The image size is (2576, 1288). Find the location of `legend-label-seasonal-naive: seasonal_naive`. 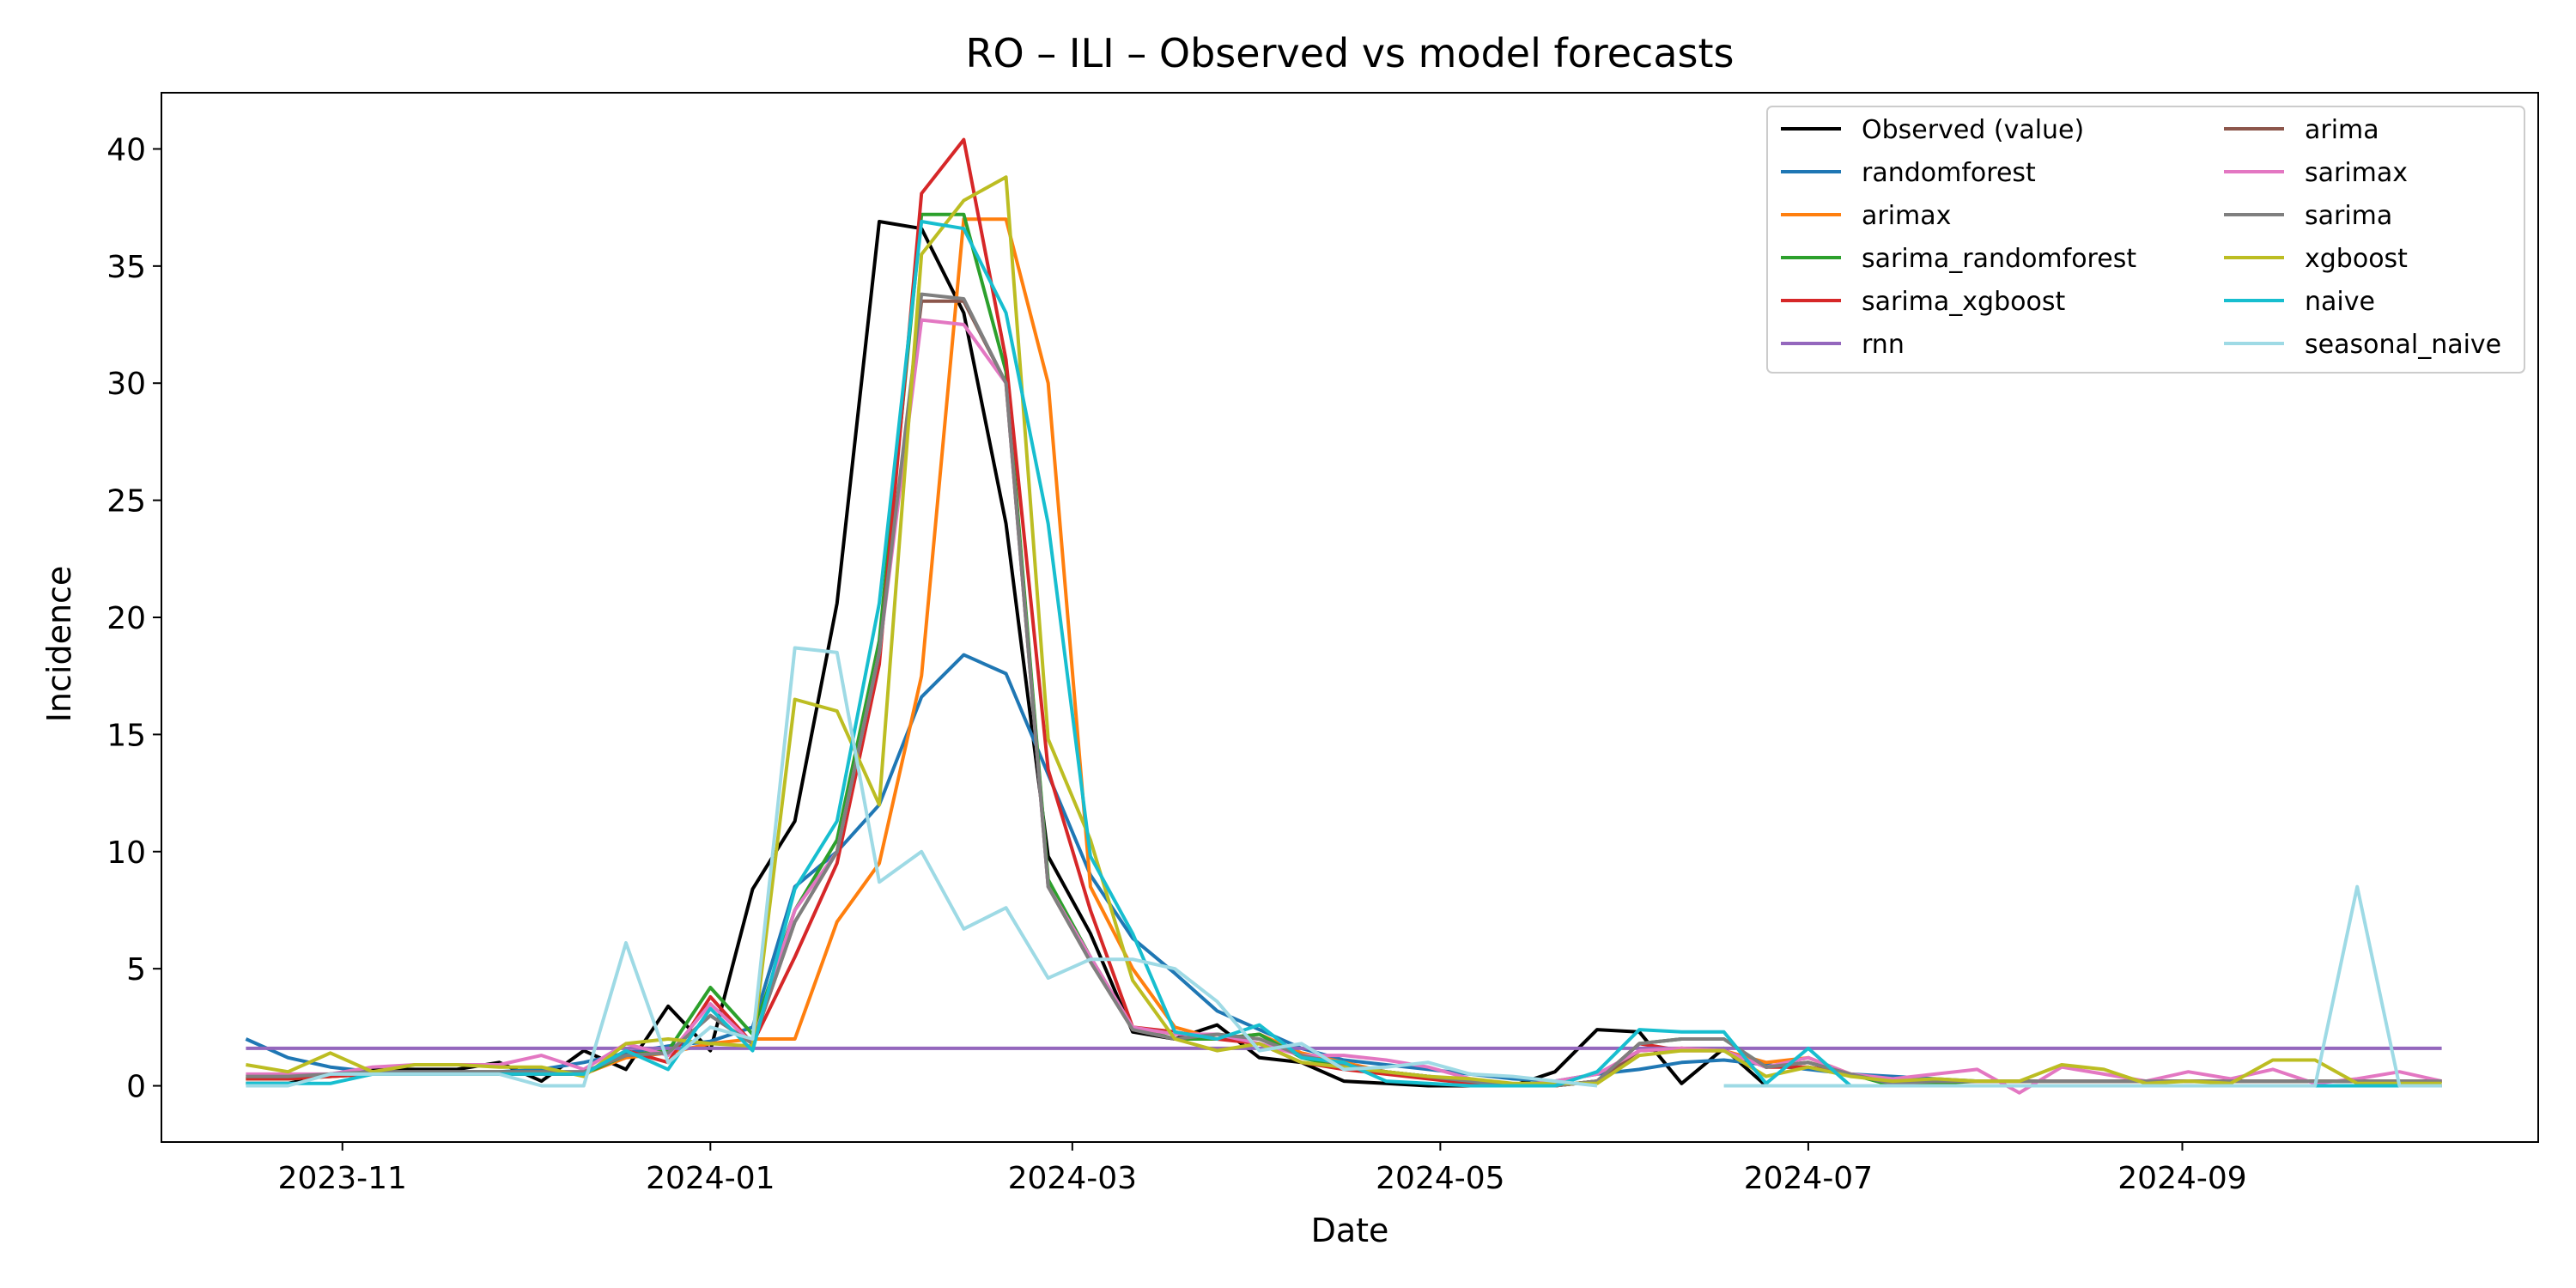

legend-label-seasonal-naive: seasonal_naive is located at coordinates (2403, 345).